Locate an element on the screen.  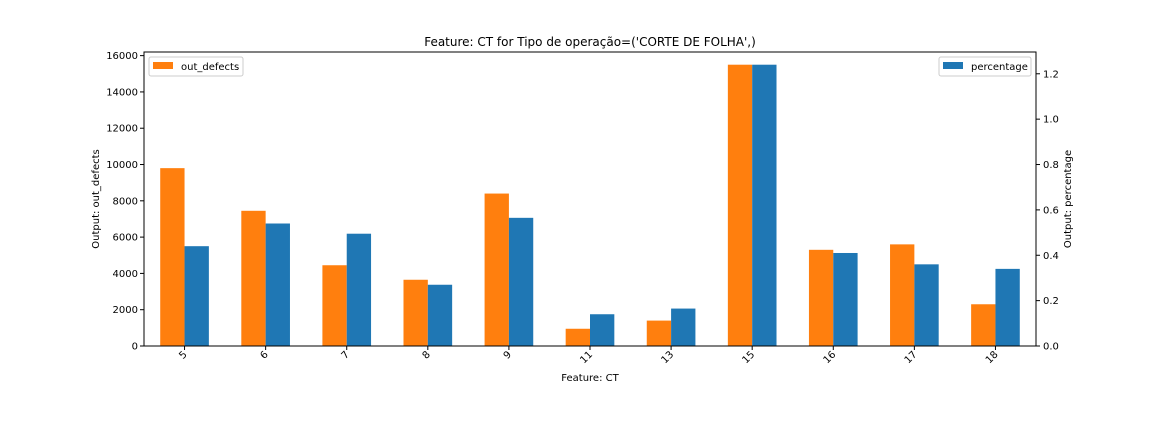
left-tick-label: 8000 is located at coordinates (125, 201).